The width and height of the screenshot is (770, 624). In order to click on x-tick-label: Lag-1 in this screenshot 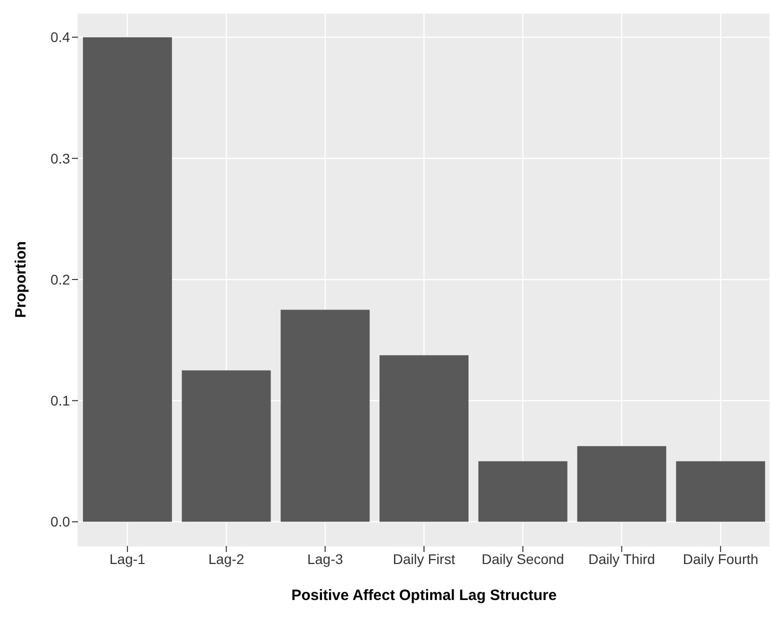, I will do `click(128, 558)`.